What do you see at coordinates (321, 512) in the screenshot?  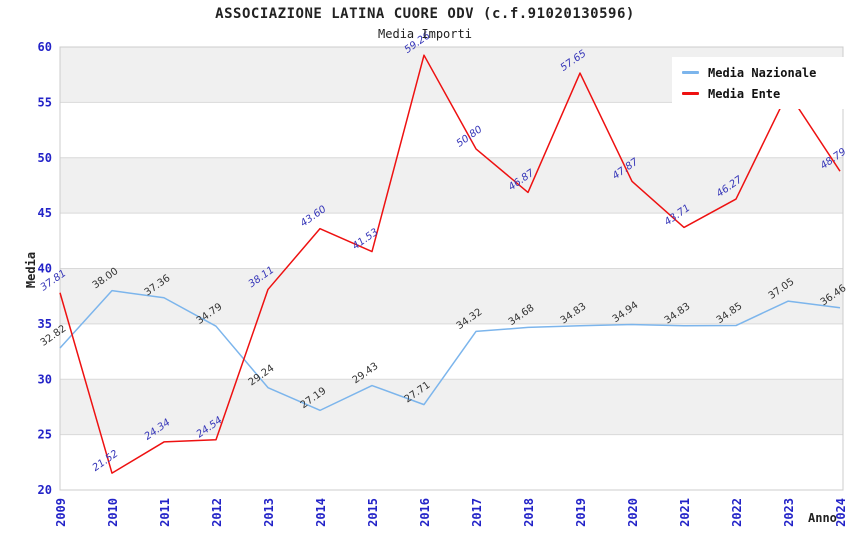 I see `x-tick-label: 2014` at bounding box center [321, 512].